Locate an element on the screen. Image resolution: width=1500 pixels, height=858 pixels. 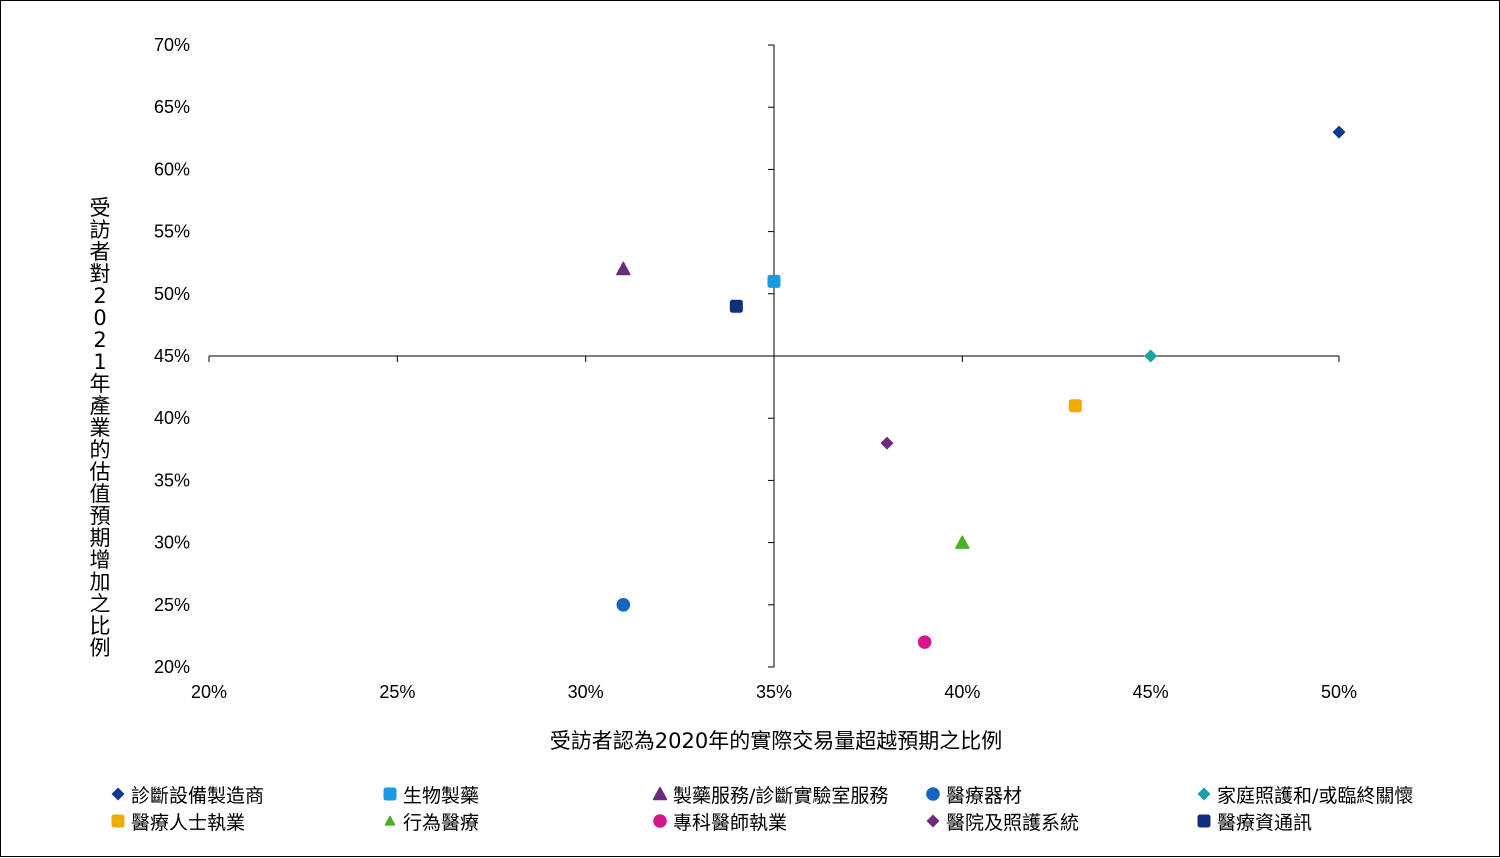
y-tick-label: 30% is located at coordinates (172, 543).